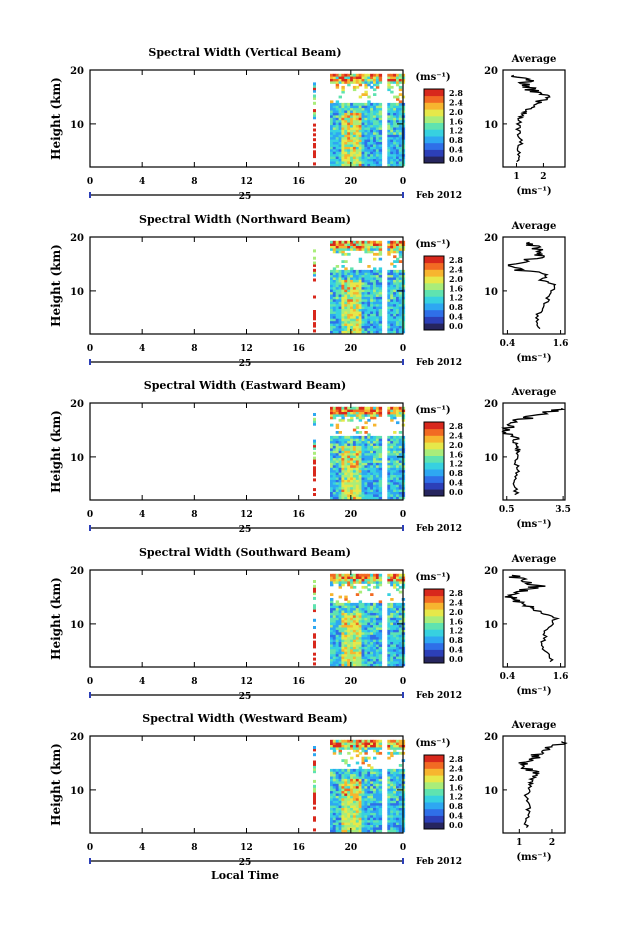  What do you see at coordinates (194, 848) in the screenshot?
I see `x-tick-label: 8` at bounding box center [194, 848].